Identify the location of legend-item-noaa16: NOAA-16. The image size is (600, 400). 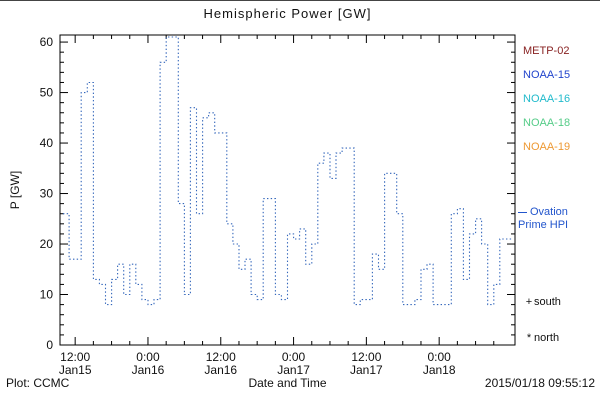
(547, 99).